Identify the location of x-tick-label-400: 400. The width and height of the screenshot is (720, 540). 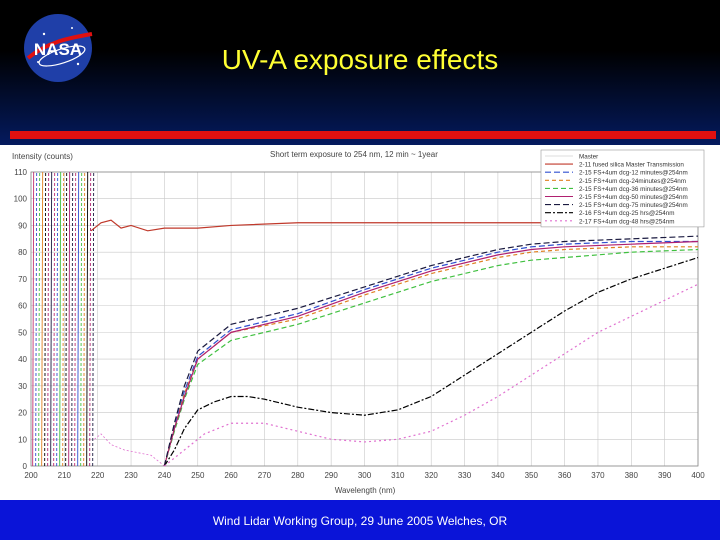
(698, 475).